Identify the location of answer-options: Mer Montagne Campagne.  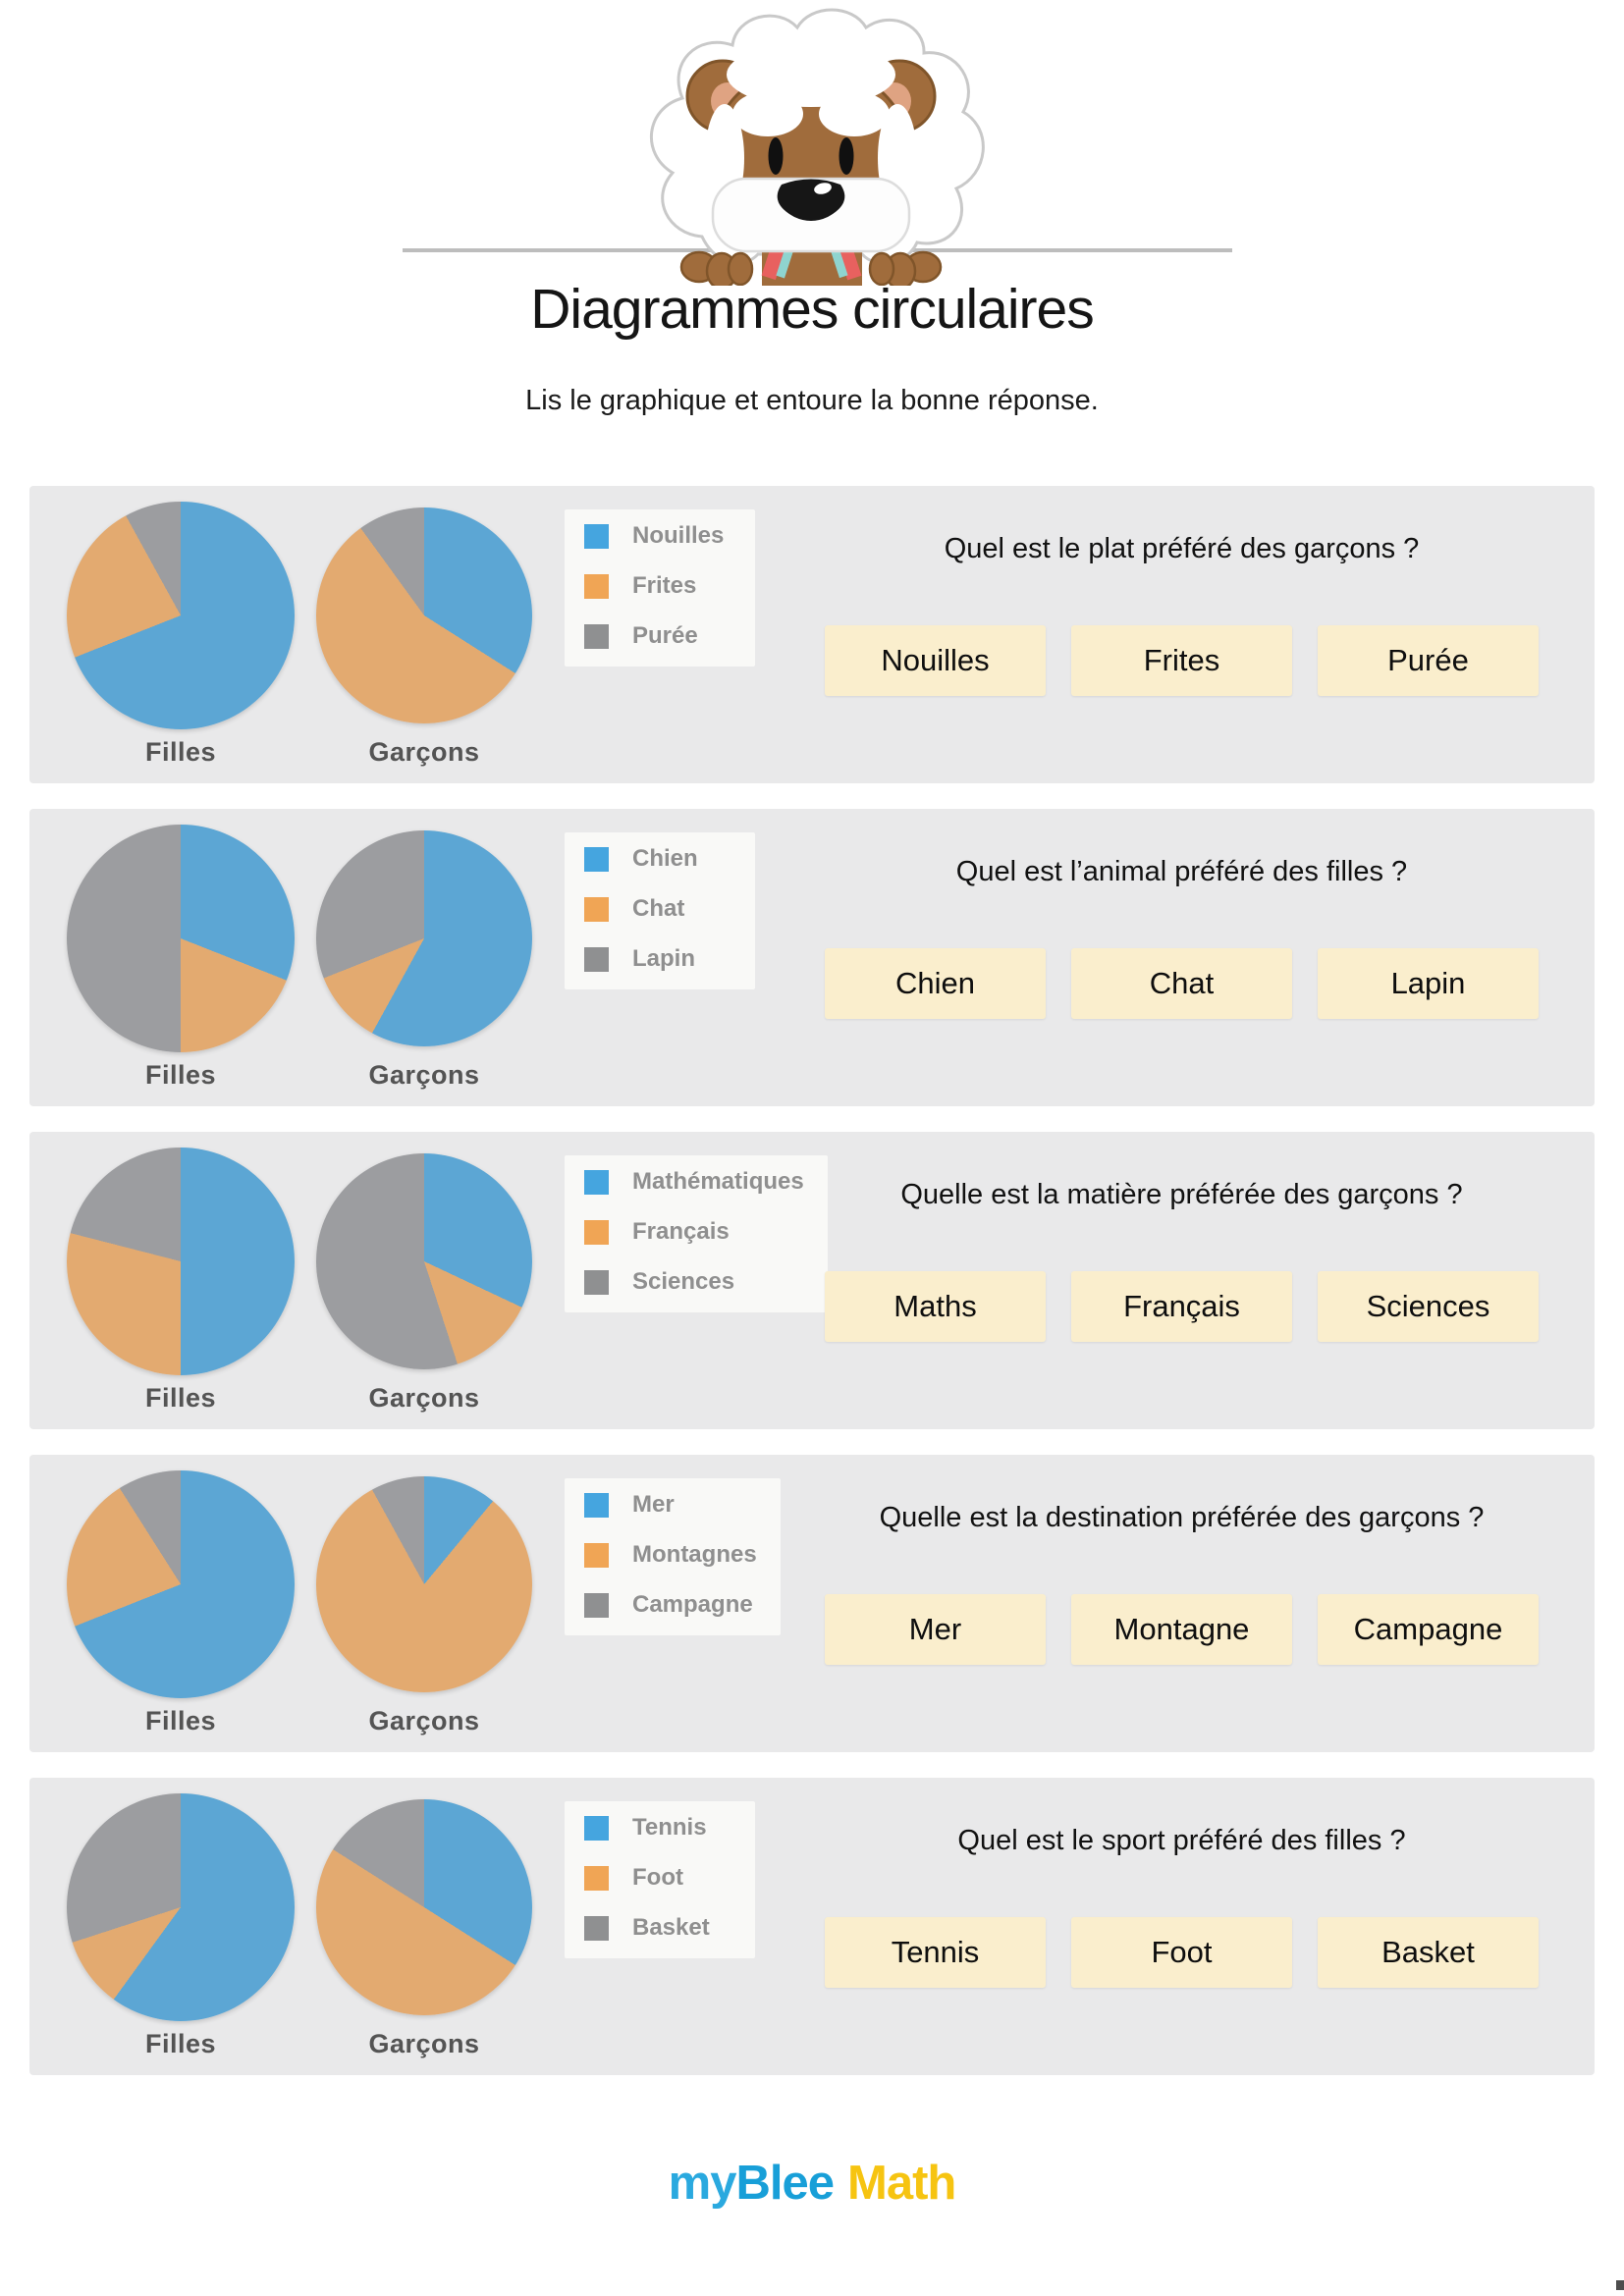
(1182, 1629).